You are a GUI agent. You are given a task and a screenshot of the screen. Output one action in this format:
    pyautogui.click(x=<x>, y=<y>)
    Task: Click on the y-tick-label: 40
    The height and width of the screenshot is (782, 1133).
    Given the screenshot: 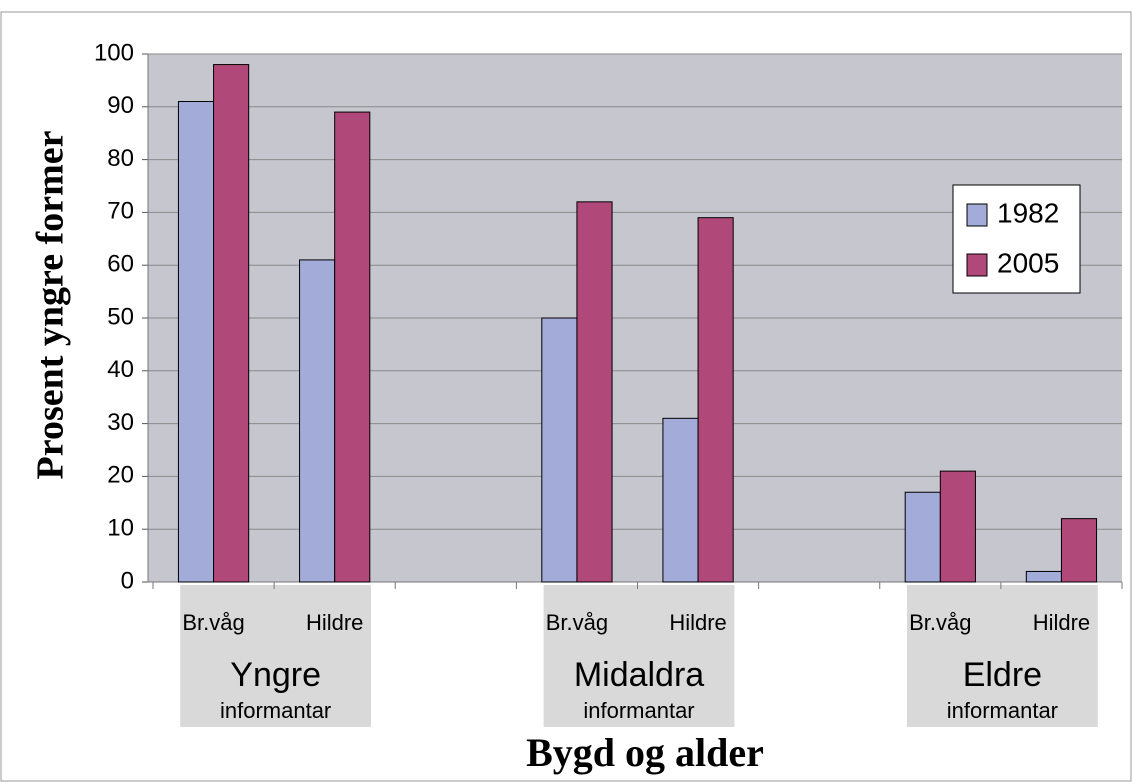 What is the action you would take?
    pyautogui.click(x=120, y=369)
    